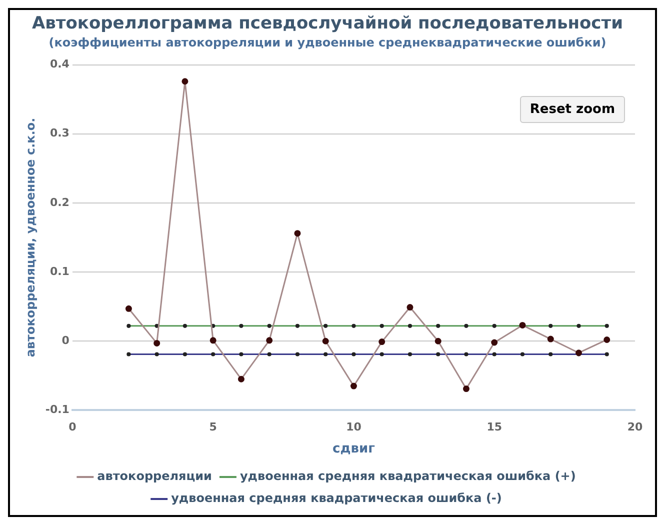 This screenshot has height=527, width=667. I want to click on x-tick-label: 10, so click(354, 427).